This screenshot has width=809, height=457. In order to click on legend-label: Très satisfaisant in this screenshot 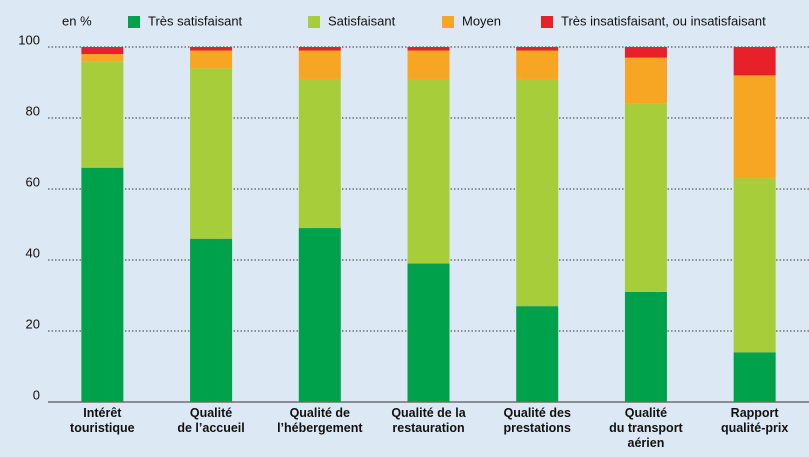, I will do `click(195, 20)`.